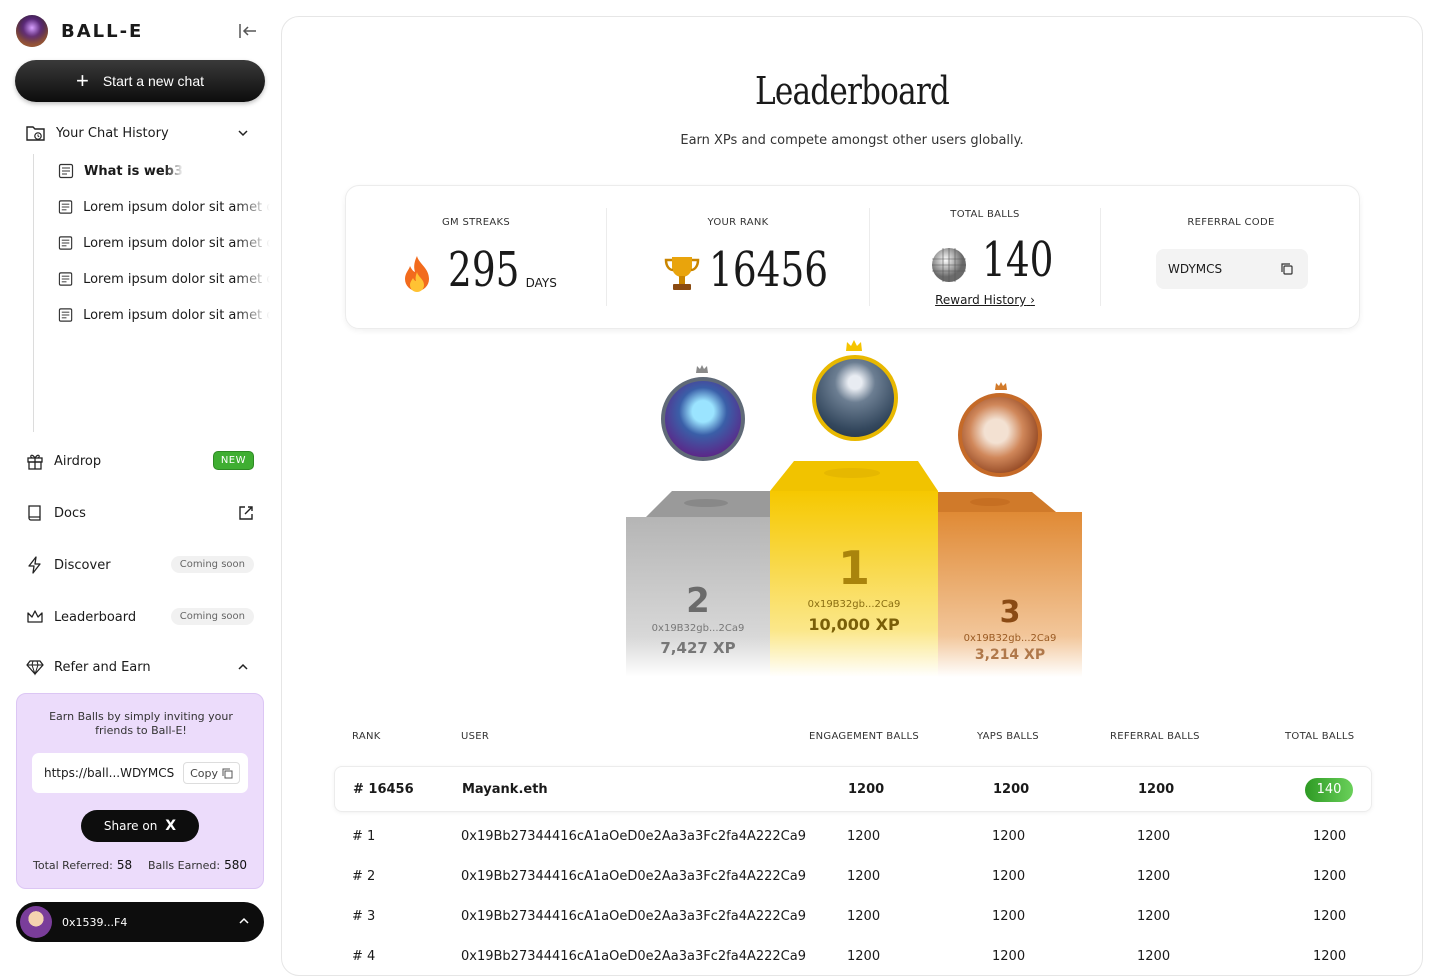 This screenshot has height=976, width=1440. What do you see at coordinates (204, 773) in the screenshot?
I see `copy-label: Copy` at bounding box center [204, 773].